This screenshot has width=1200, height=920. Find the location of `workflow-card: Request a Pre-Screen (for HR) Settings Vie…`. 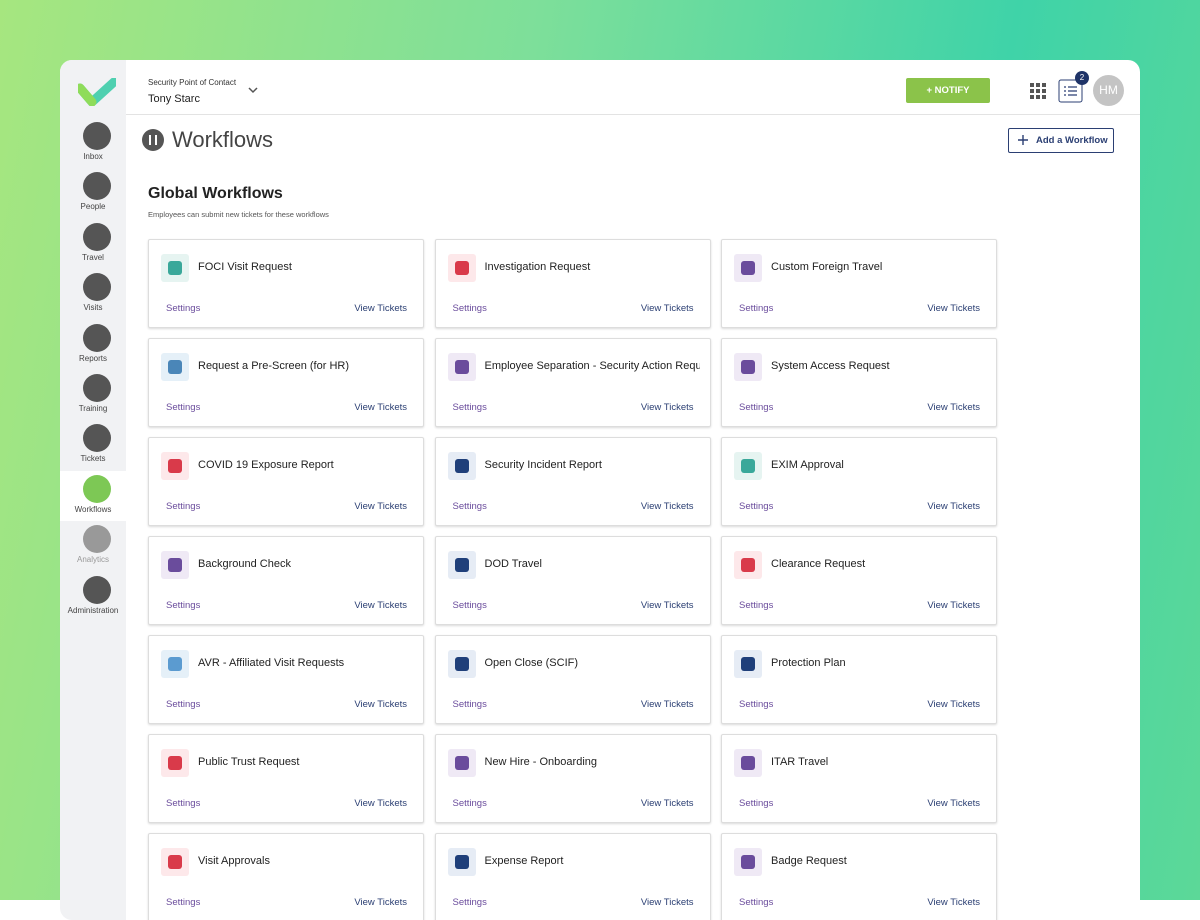

workflow-card: Request a Pre-Screen (for HR) Settings Vie… is located at coordinates (286, 382).